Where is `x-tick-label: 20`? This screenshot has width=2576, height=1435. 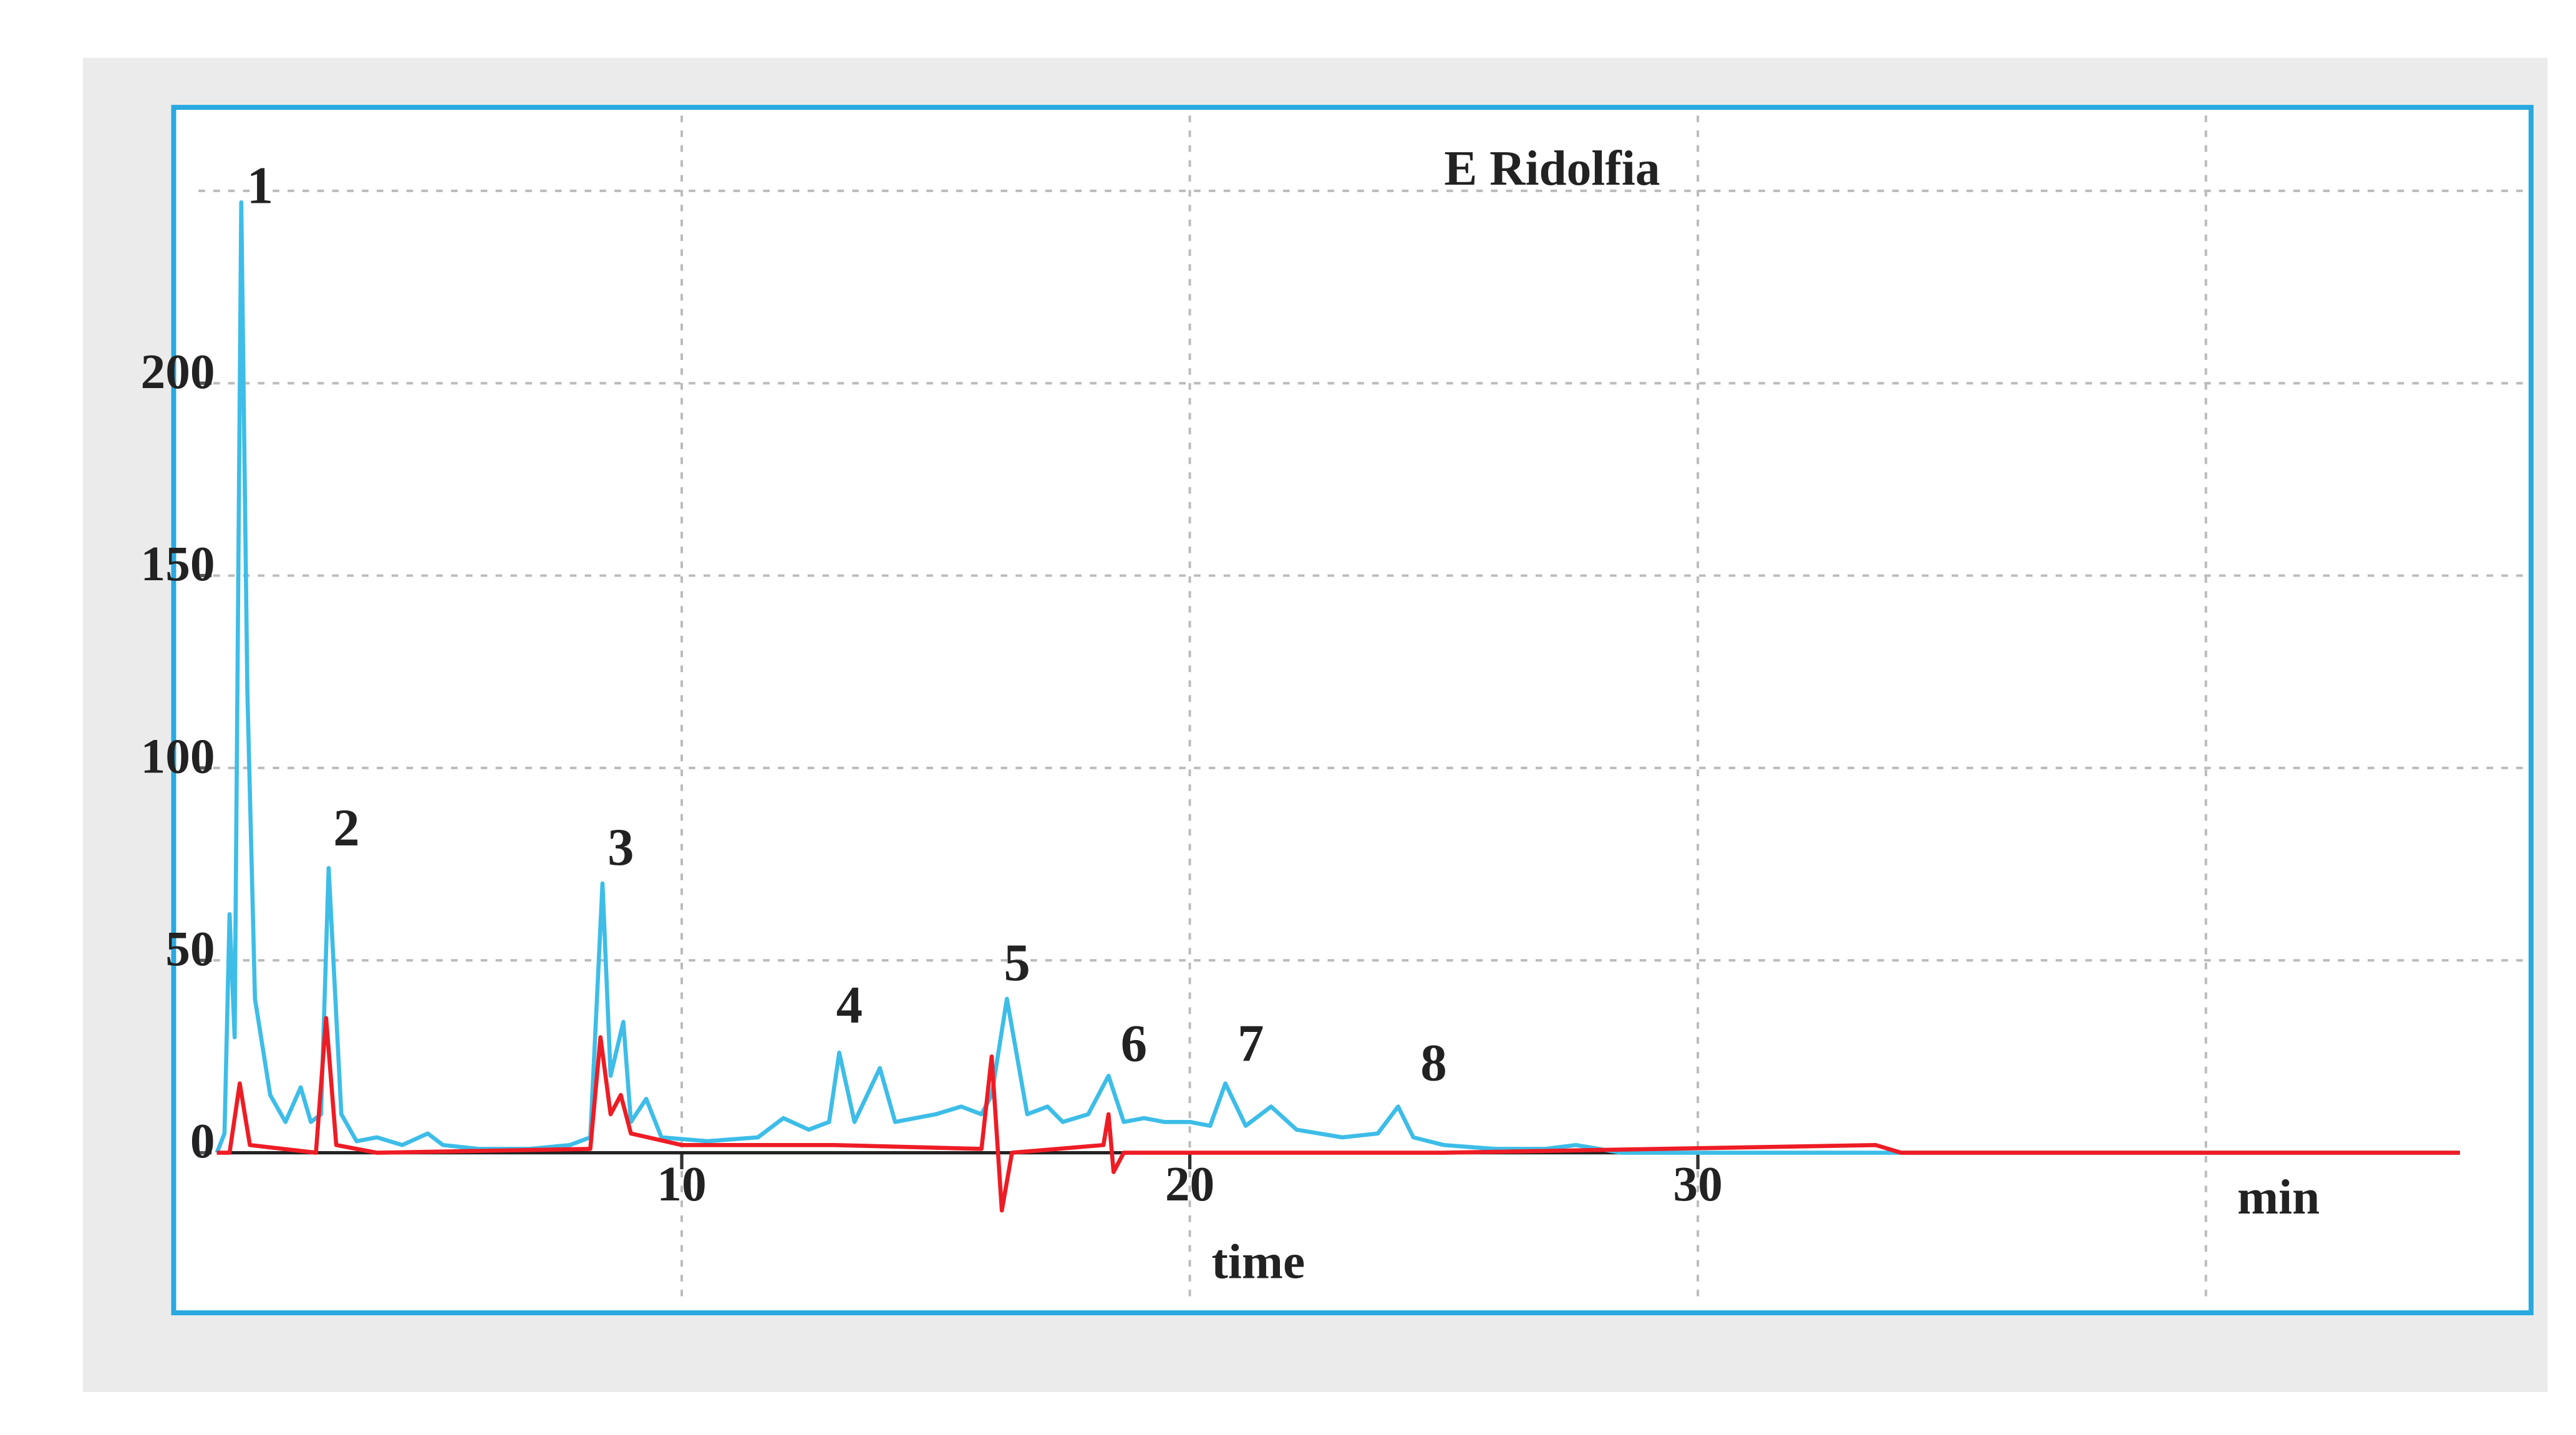 x-tick-label: 20 is located at coordinates (1189, 1184).